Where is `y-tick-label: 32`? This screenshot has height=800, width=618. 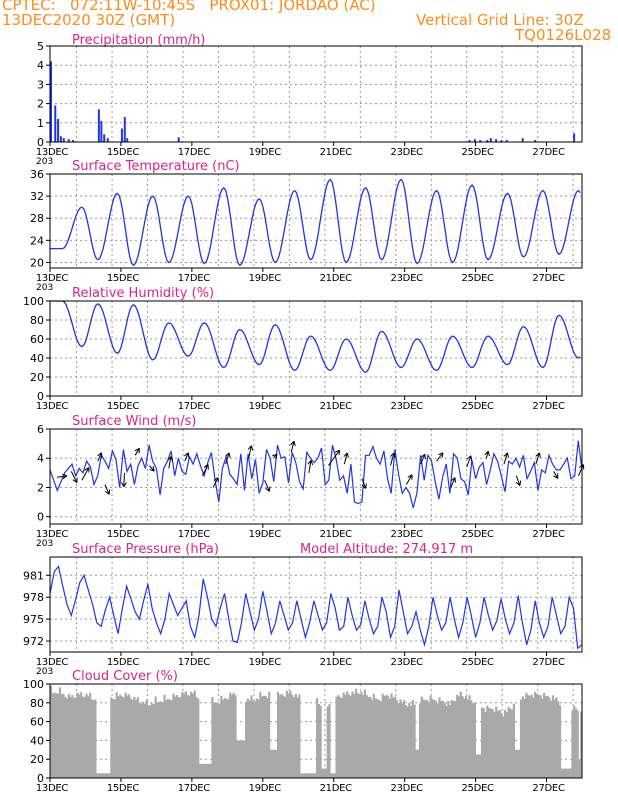 y-tick-label: 32 is located at coordinates (37, 196).